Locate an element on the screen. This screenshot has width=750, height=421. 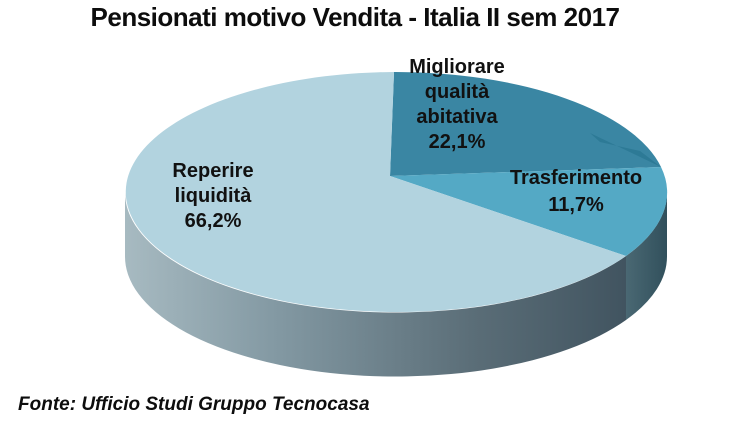
label-value: 22,1% is located at coordinates (457, 142).